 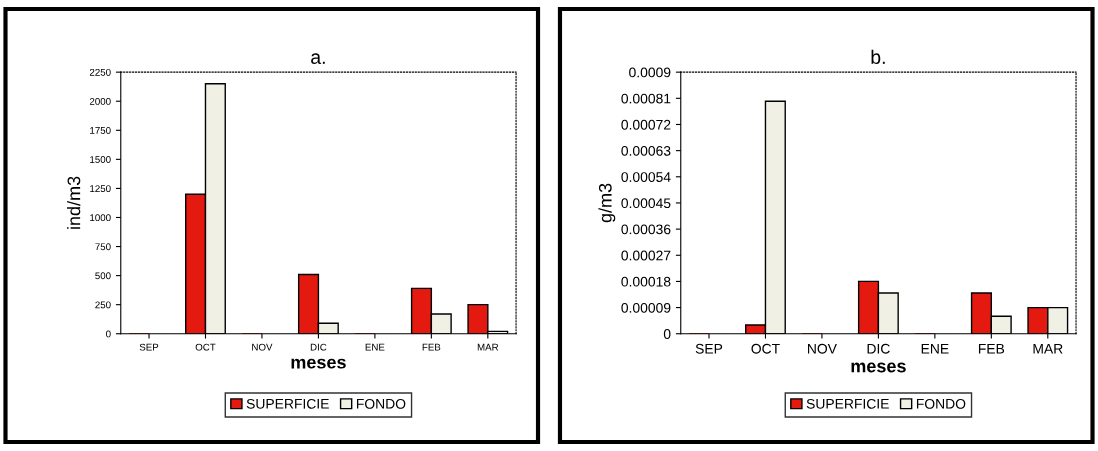 I want to click on y-tick-label: 0.0009, so click(x=650, y=72).